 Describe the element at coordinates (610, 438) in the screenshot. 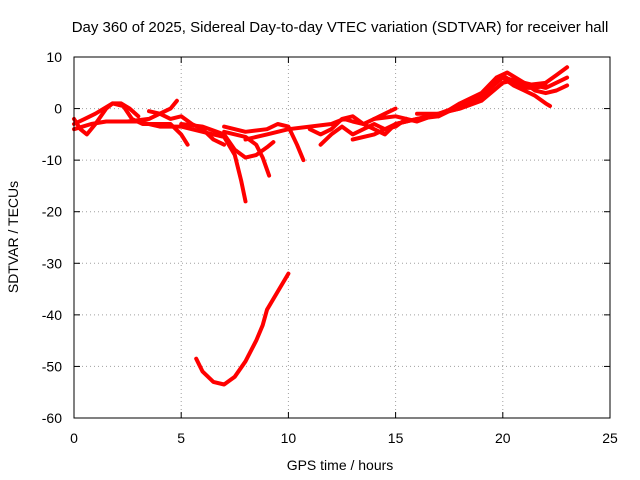

I see `x-tick-label: 25` at that location.